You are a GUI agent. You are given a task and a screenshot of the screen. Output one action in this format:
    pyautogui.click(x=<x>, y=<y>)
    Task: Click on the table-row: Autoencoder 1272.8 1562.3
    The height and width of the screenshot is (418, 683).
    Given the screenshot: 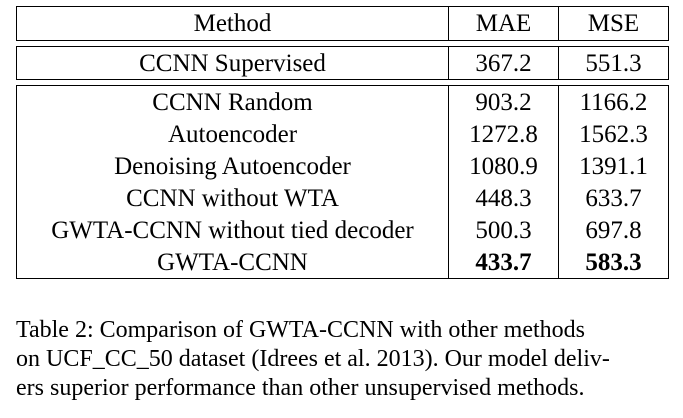 What is the action you would take?
    pyautogui.click(x=342, y=134)
    